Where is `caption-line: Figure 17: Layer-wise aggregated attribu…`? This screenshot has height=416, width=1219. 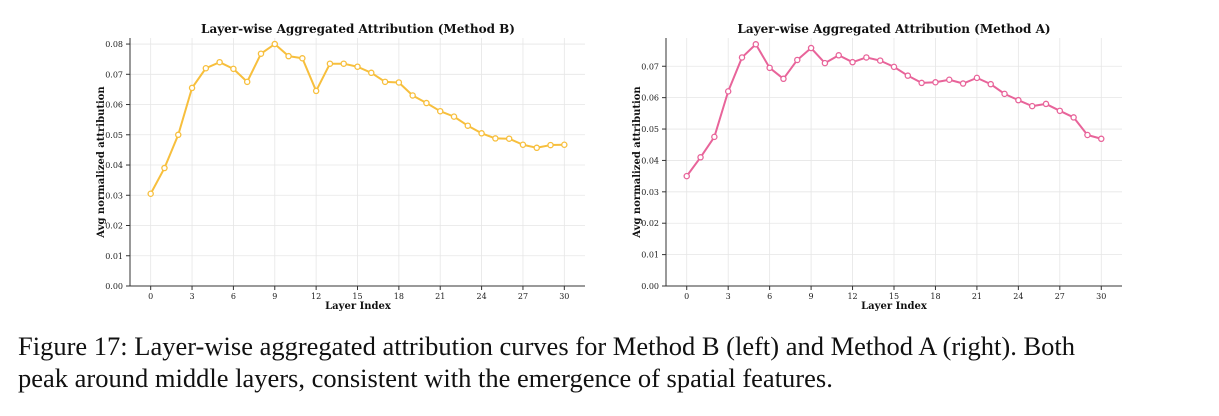 caption-line: Figure 17: Layer-wise aggregated attribu… is located at coordinates (546, 346).